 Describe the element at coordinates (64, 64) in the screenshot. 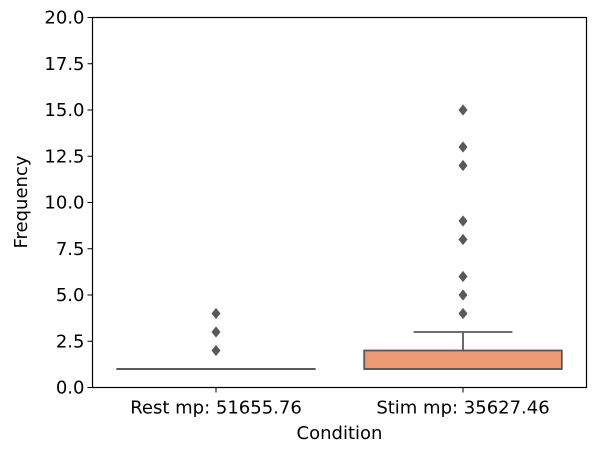

I see `y-tick-label: 17.5` at that location.